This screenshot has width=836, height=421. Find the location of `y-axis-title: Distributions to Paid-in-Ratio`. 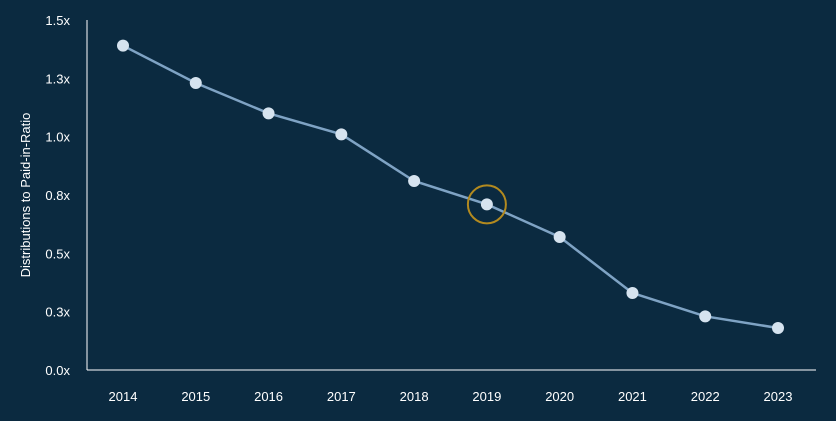

y-axis-title: Distributions to Paid-in-Ratio is located at coordinates (25, 195).